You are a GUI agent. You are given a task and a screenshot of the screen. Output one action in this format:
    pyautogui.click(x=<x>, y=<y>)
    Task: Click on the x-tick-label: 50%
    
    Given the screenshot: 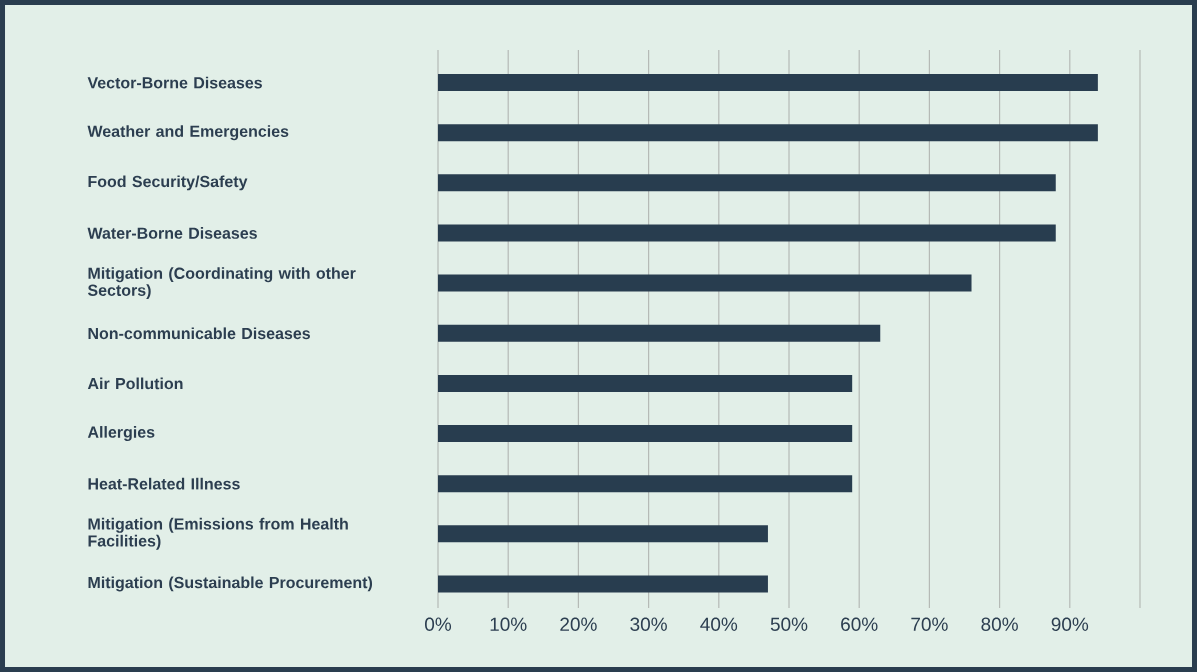 What is the action you would take?
    pyautogui.click(x=789, y=624)
    